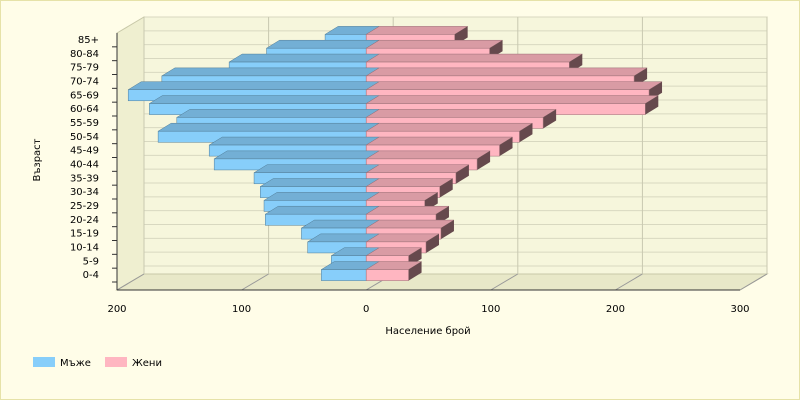 This screenshot has height=400, width=800. Describe the element at coordinates (84, 220) in the screenshot. I see `y-tick-label: 20-24` at that location.